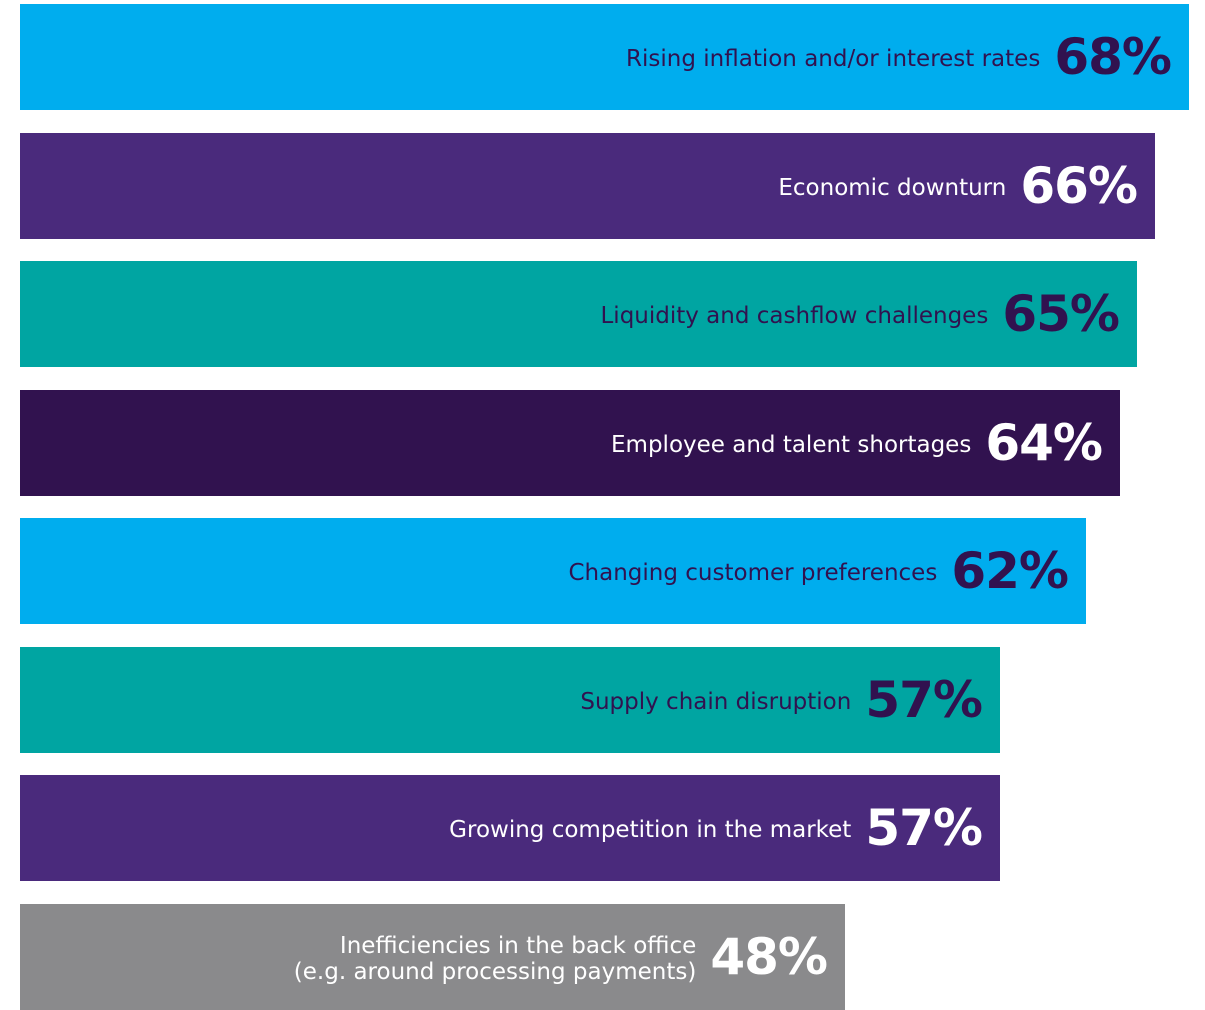  I want to click on bar-category-label: Employee and talent shortages, so click(791, 445).